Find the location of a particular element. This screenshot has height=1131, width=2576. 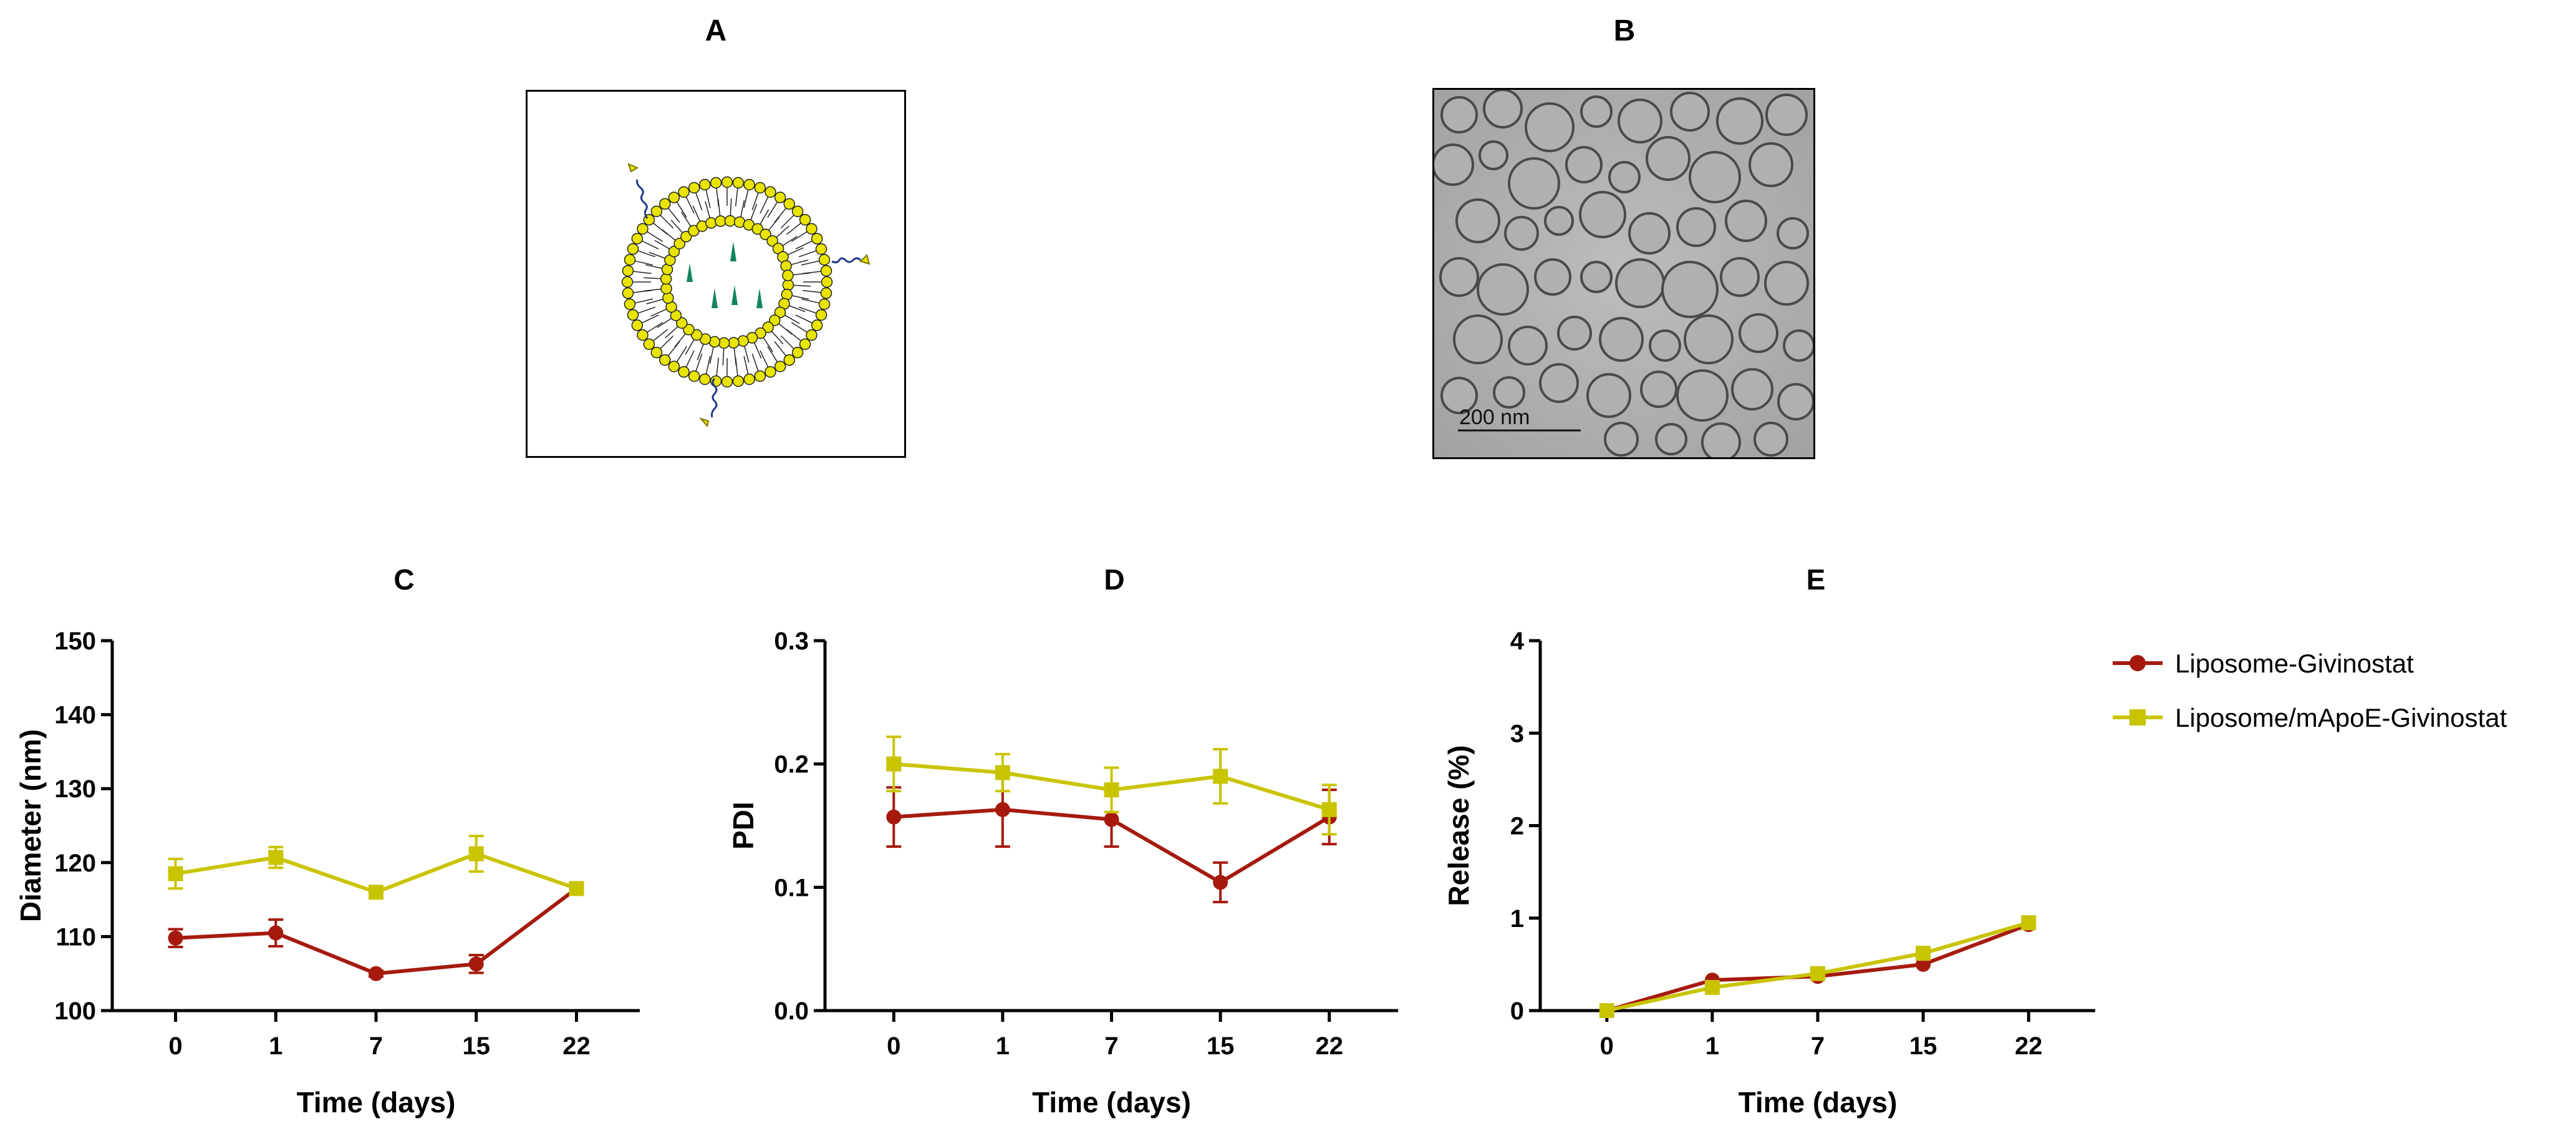

legend-marker-liposome is located at coordinates (2138, 663).